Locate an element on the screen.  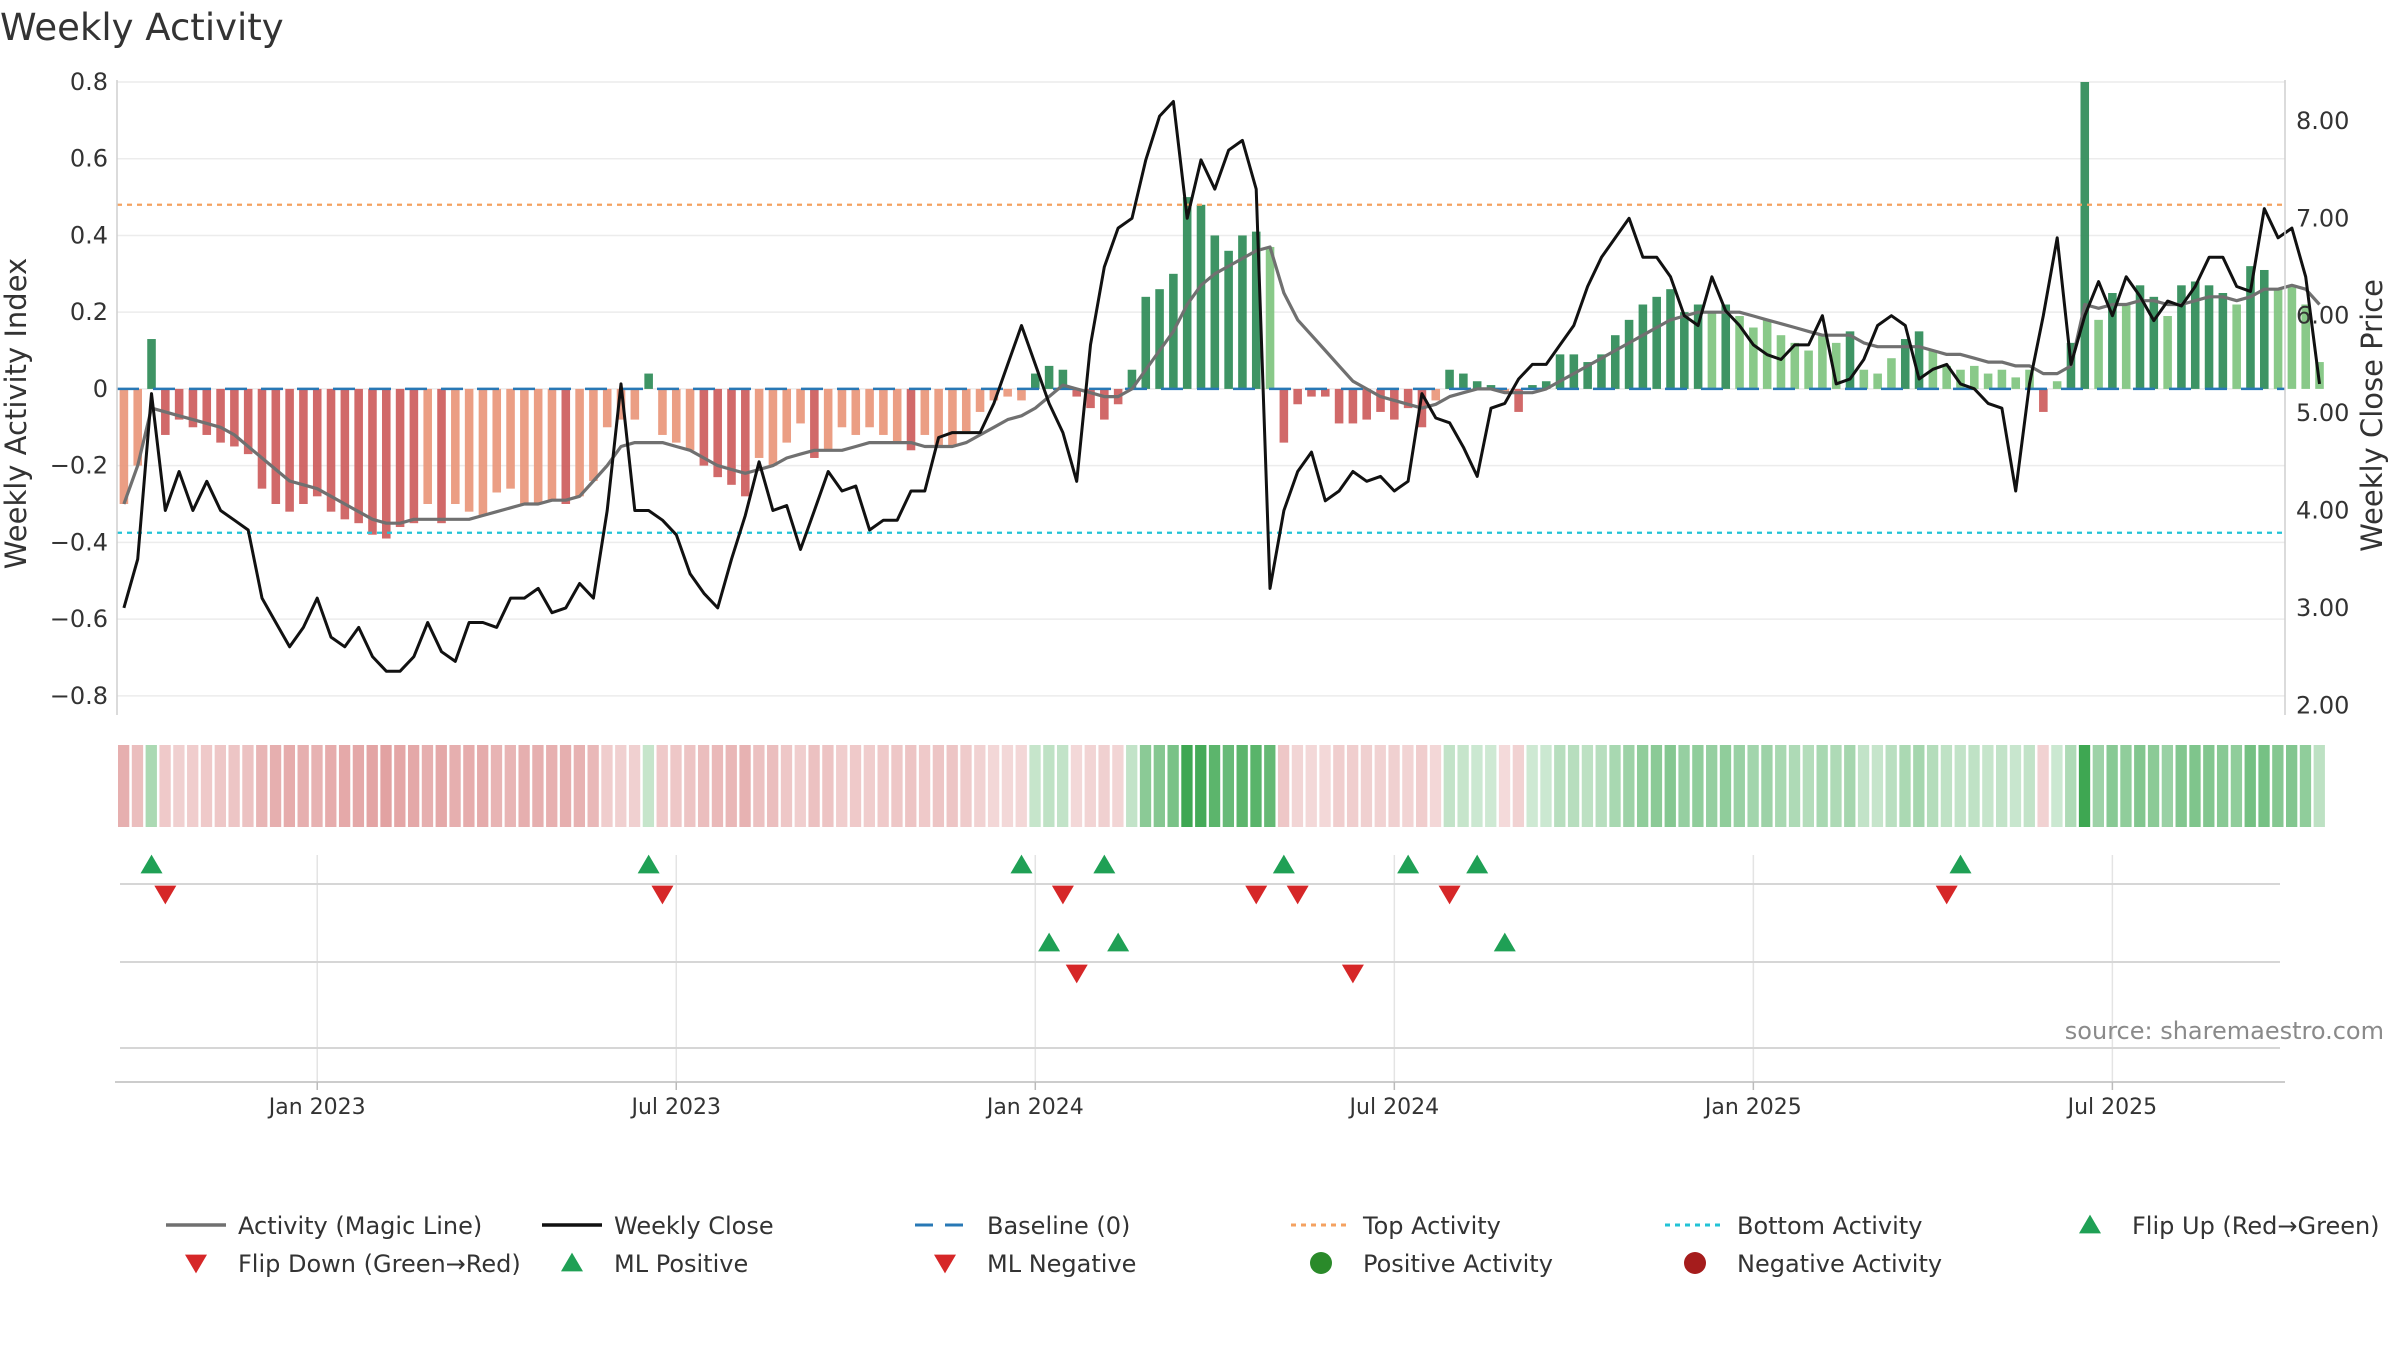
legend-label: Top Activity is located at coordinates (1431, 1226).